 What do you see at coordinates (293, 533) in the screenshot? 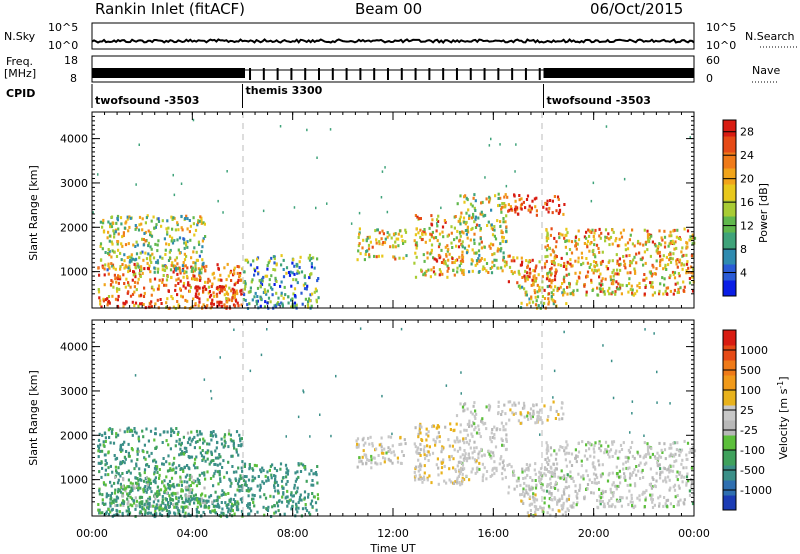
I see `time-tick-label: 08:00` at bounding box center [293, 533].